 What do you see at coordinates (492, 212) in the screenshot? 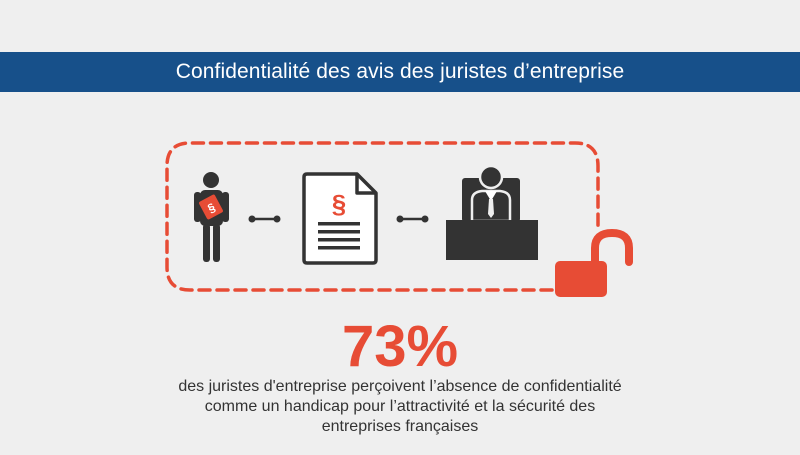
I see `executive-at-desk-icon` at bounding box center [492, 212].